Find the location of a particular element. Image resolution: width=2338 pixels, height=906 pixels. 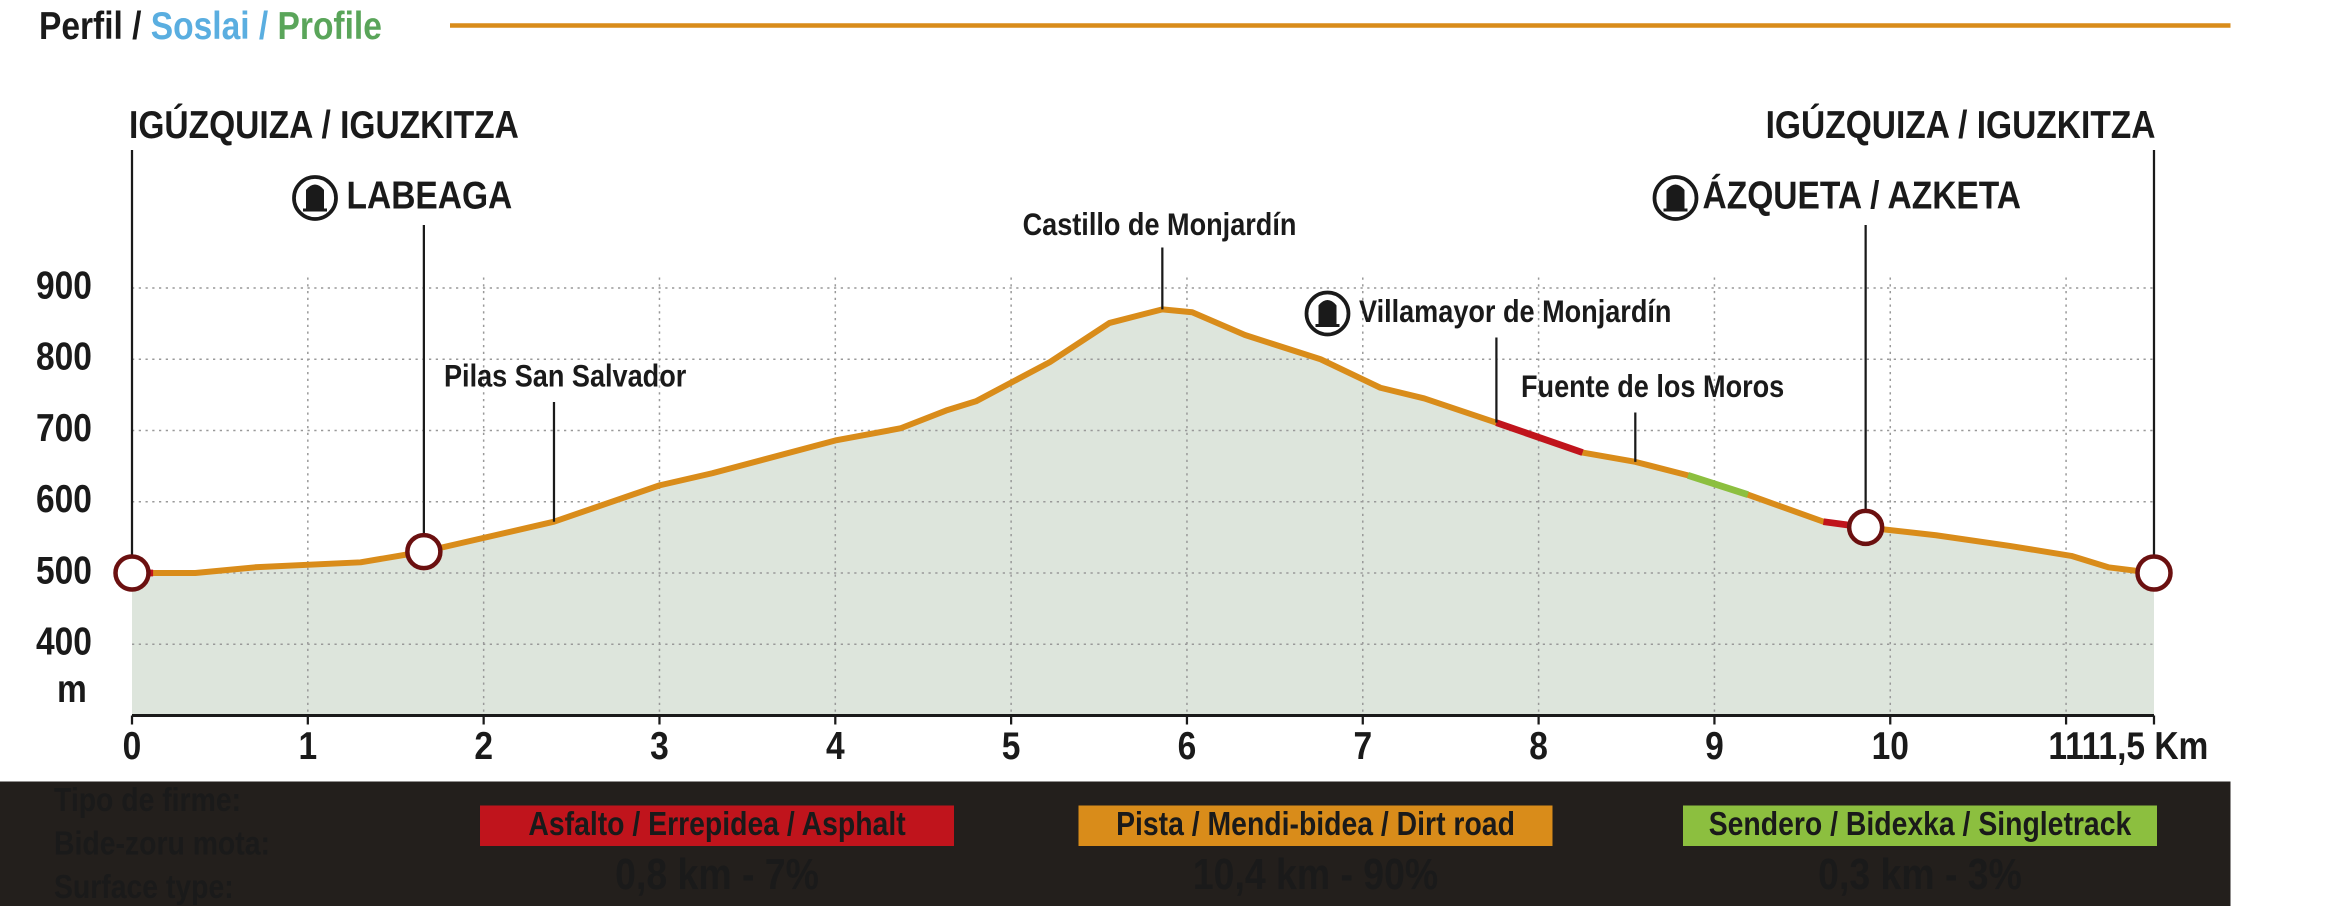

y-tick-label: 600 is located at coordinates (64, 499).